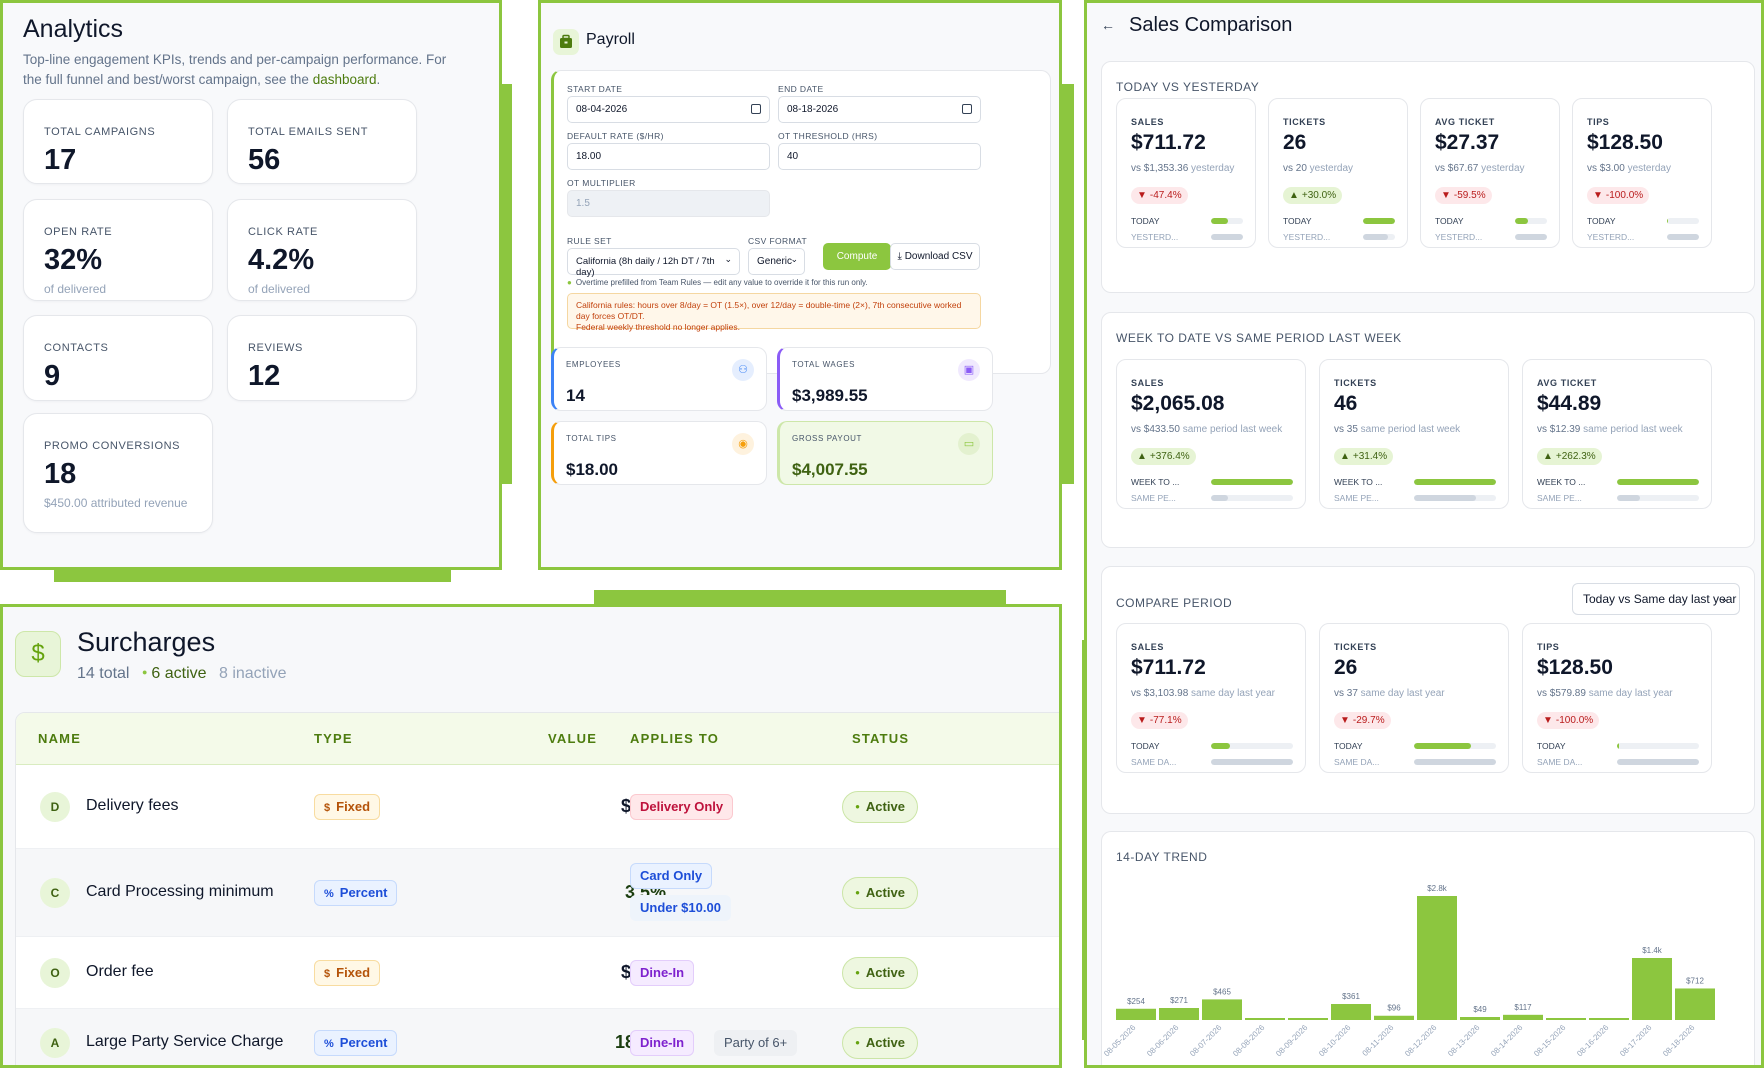  What do you see at coordinates (344, 79) in the screenshot?
I see `dashboard-link: dashboard` at bounding box center [344, 79].